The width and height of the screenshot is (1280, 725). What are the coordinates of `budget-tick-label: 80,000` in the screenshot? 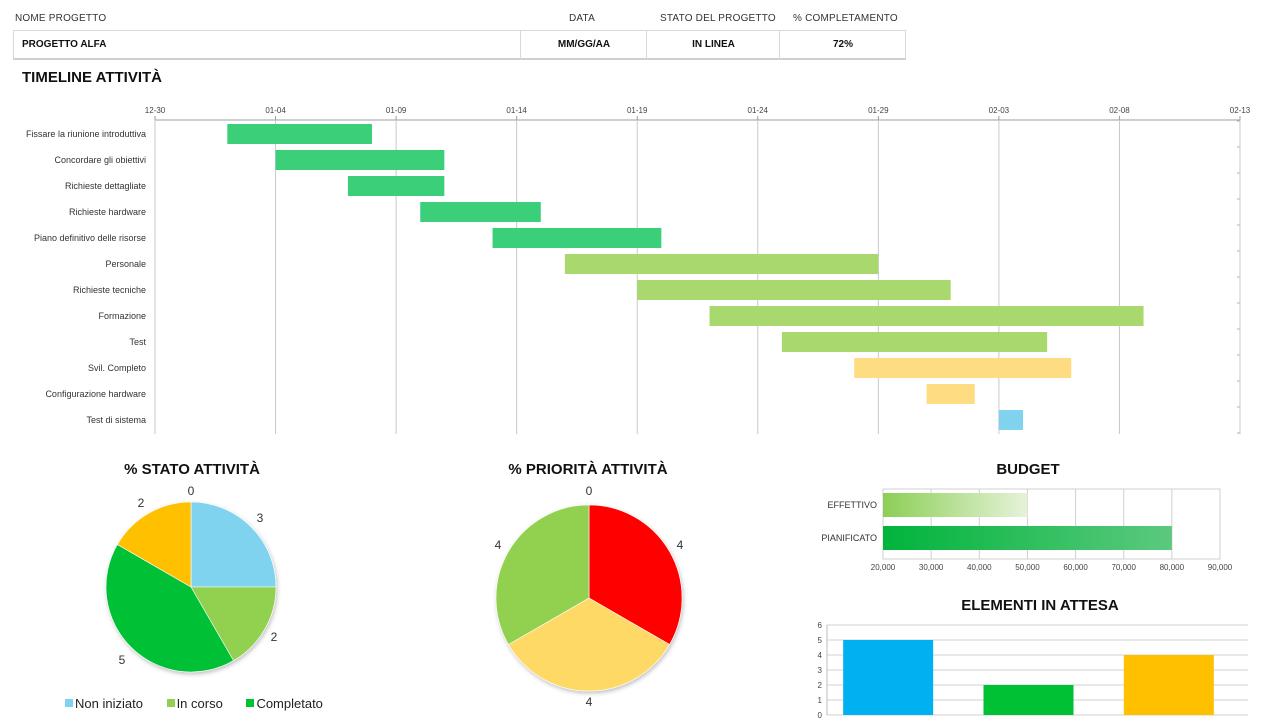 It's located at (1172, 567).